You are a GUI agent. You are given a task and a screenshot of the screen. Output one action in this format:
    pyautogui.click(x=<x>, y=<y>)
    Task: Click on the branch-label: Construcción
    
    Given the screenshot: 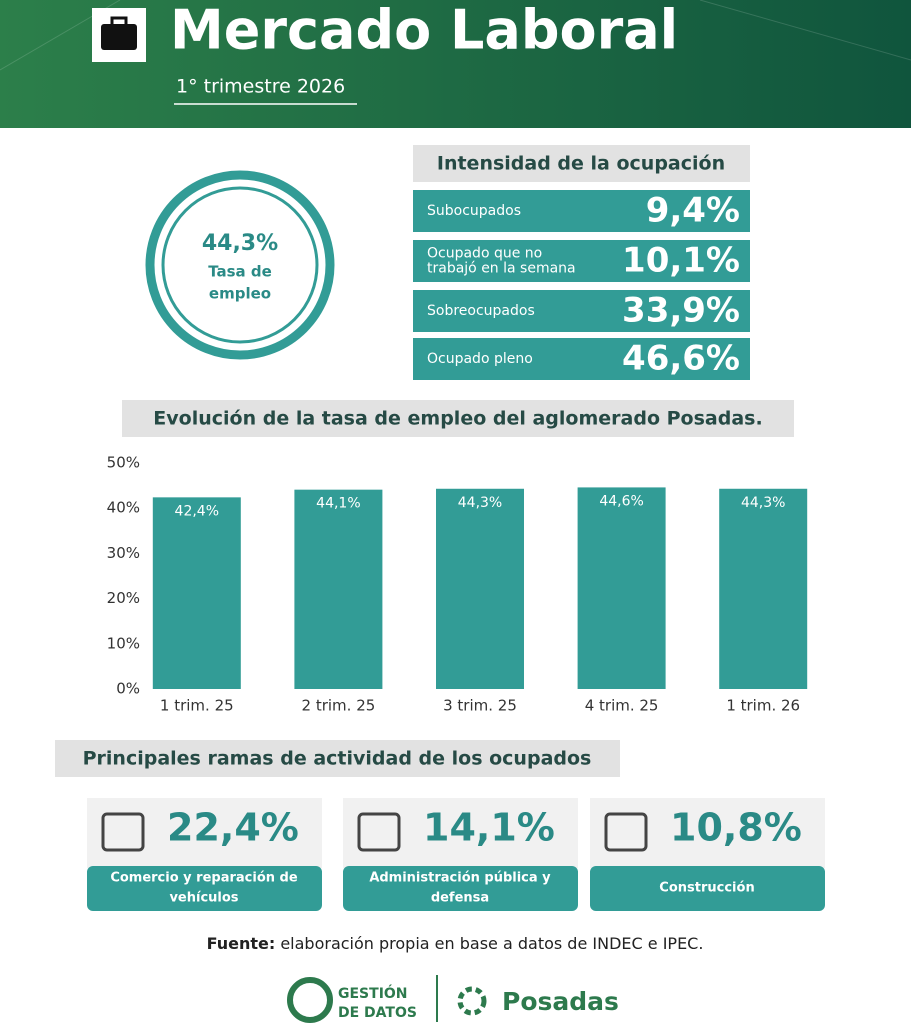 What is the action you would take?
    pyautogui.click(x=706, y=888)
    